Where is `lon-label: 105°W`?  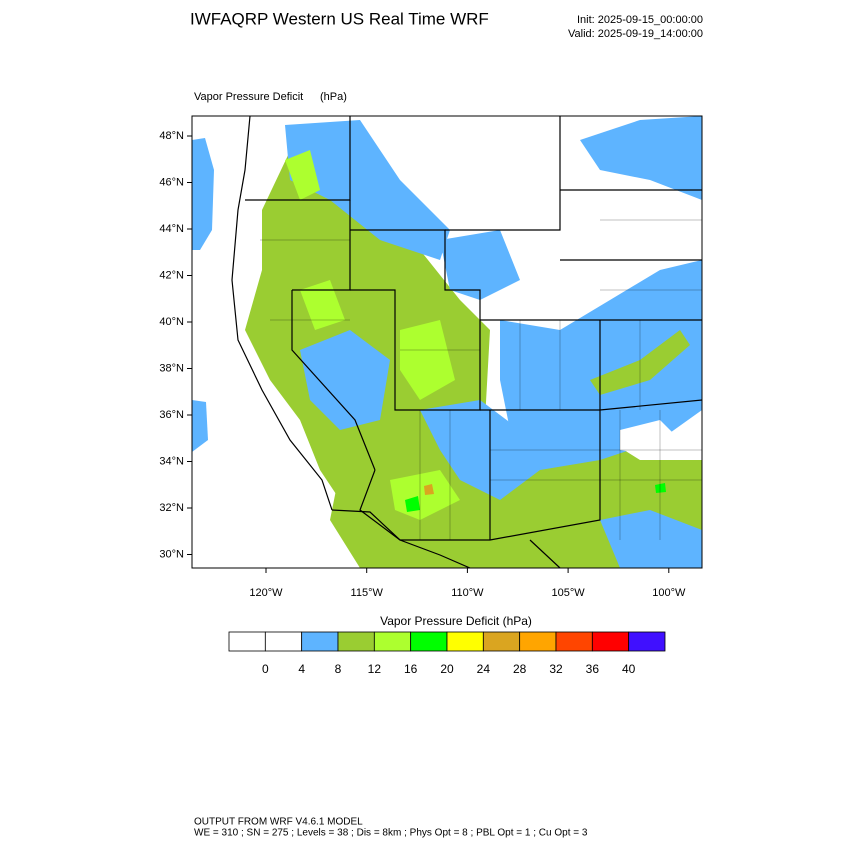
lon-label: 105°W is located at coordinates (569, 593).